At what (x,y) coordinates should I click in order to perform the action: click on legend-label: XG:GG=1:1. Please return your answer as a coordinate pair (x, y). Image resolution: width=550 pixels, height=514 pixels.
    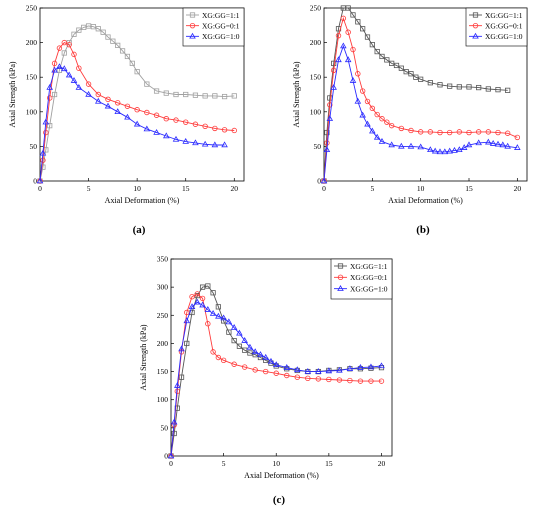
    Looking at the image, I should click on (221, 15).